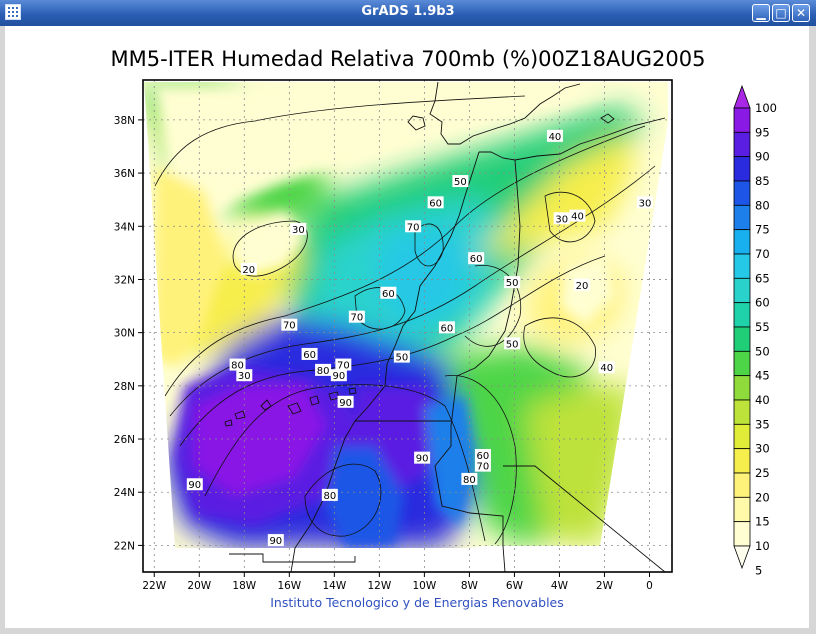  Describe the element at coordinates (334, 586) in the screenshot. I see `x-tick-label: 14W` at that location.